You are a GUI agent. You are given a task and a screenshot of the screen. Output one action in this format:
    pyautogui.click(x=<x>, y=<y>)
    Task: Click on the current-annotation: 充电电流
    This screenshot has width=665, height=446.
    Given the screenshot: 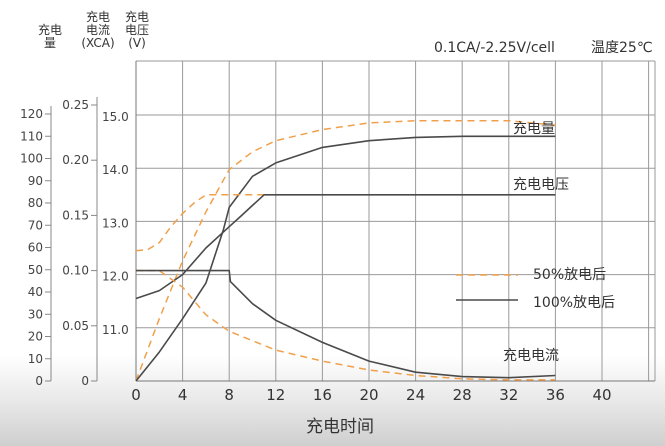 What is the action you would take?
    pyautogui.click(x=531, y=356)
    